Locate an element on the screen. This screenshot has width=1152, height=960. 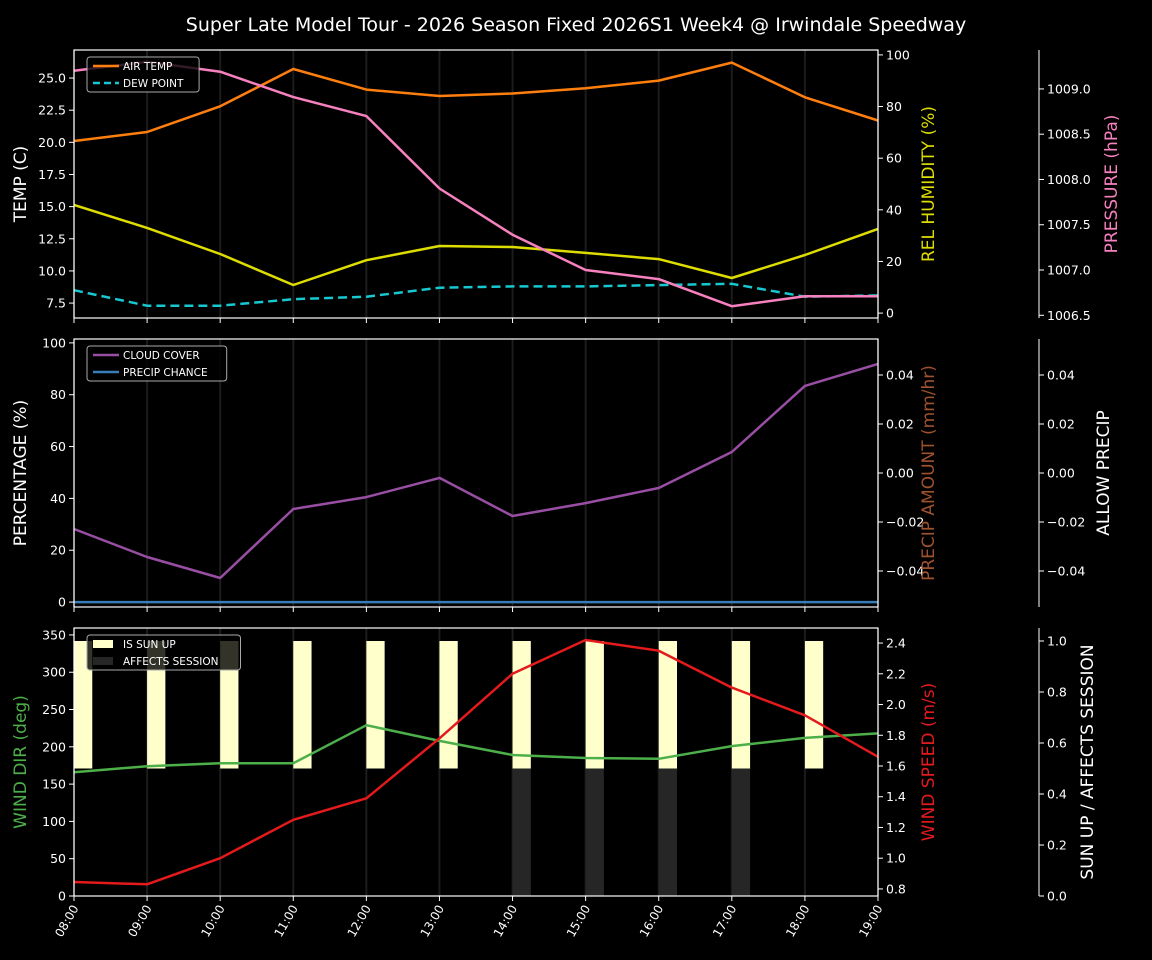
axis-label-sun: SUN UP / AFFECTS SESSION is located at coordinates (1088, 761).